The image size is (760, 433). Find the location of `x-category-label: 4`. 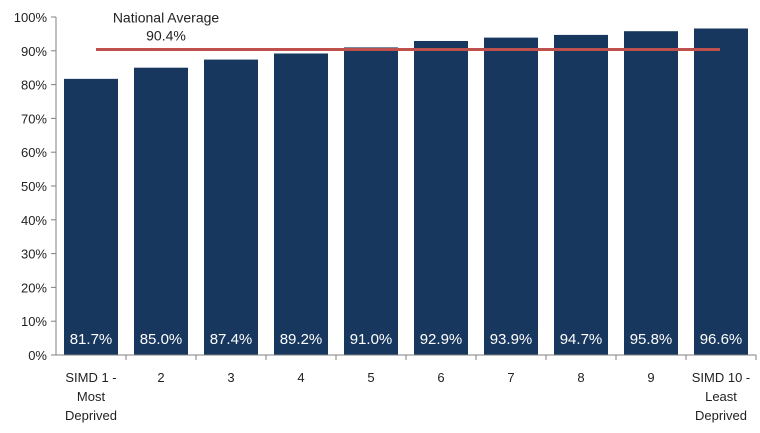

x-category-label: 4 is located at coordinates (300, 377).